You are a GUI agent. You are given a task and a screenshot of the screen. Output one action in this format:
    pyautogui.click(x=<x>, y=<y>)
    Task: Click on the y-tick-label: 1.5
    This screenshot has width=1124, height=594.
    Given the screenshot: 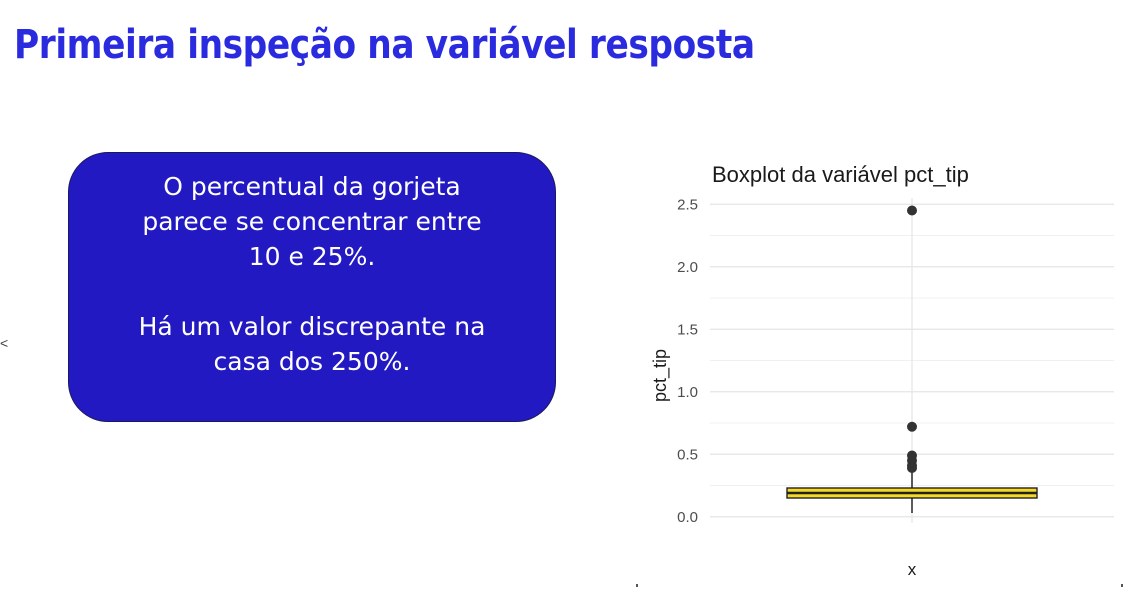 What is the action you would take?
    pyautogui.click(x=687, y=329)
    